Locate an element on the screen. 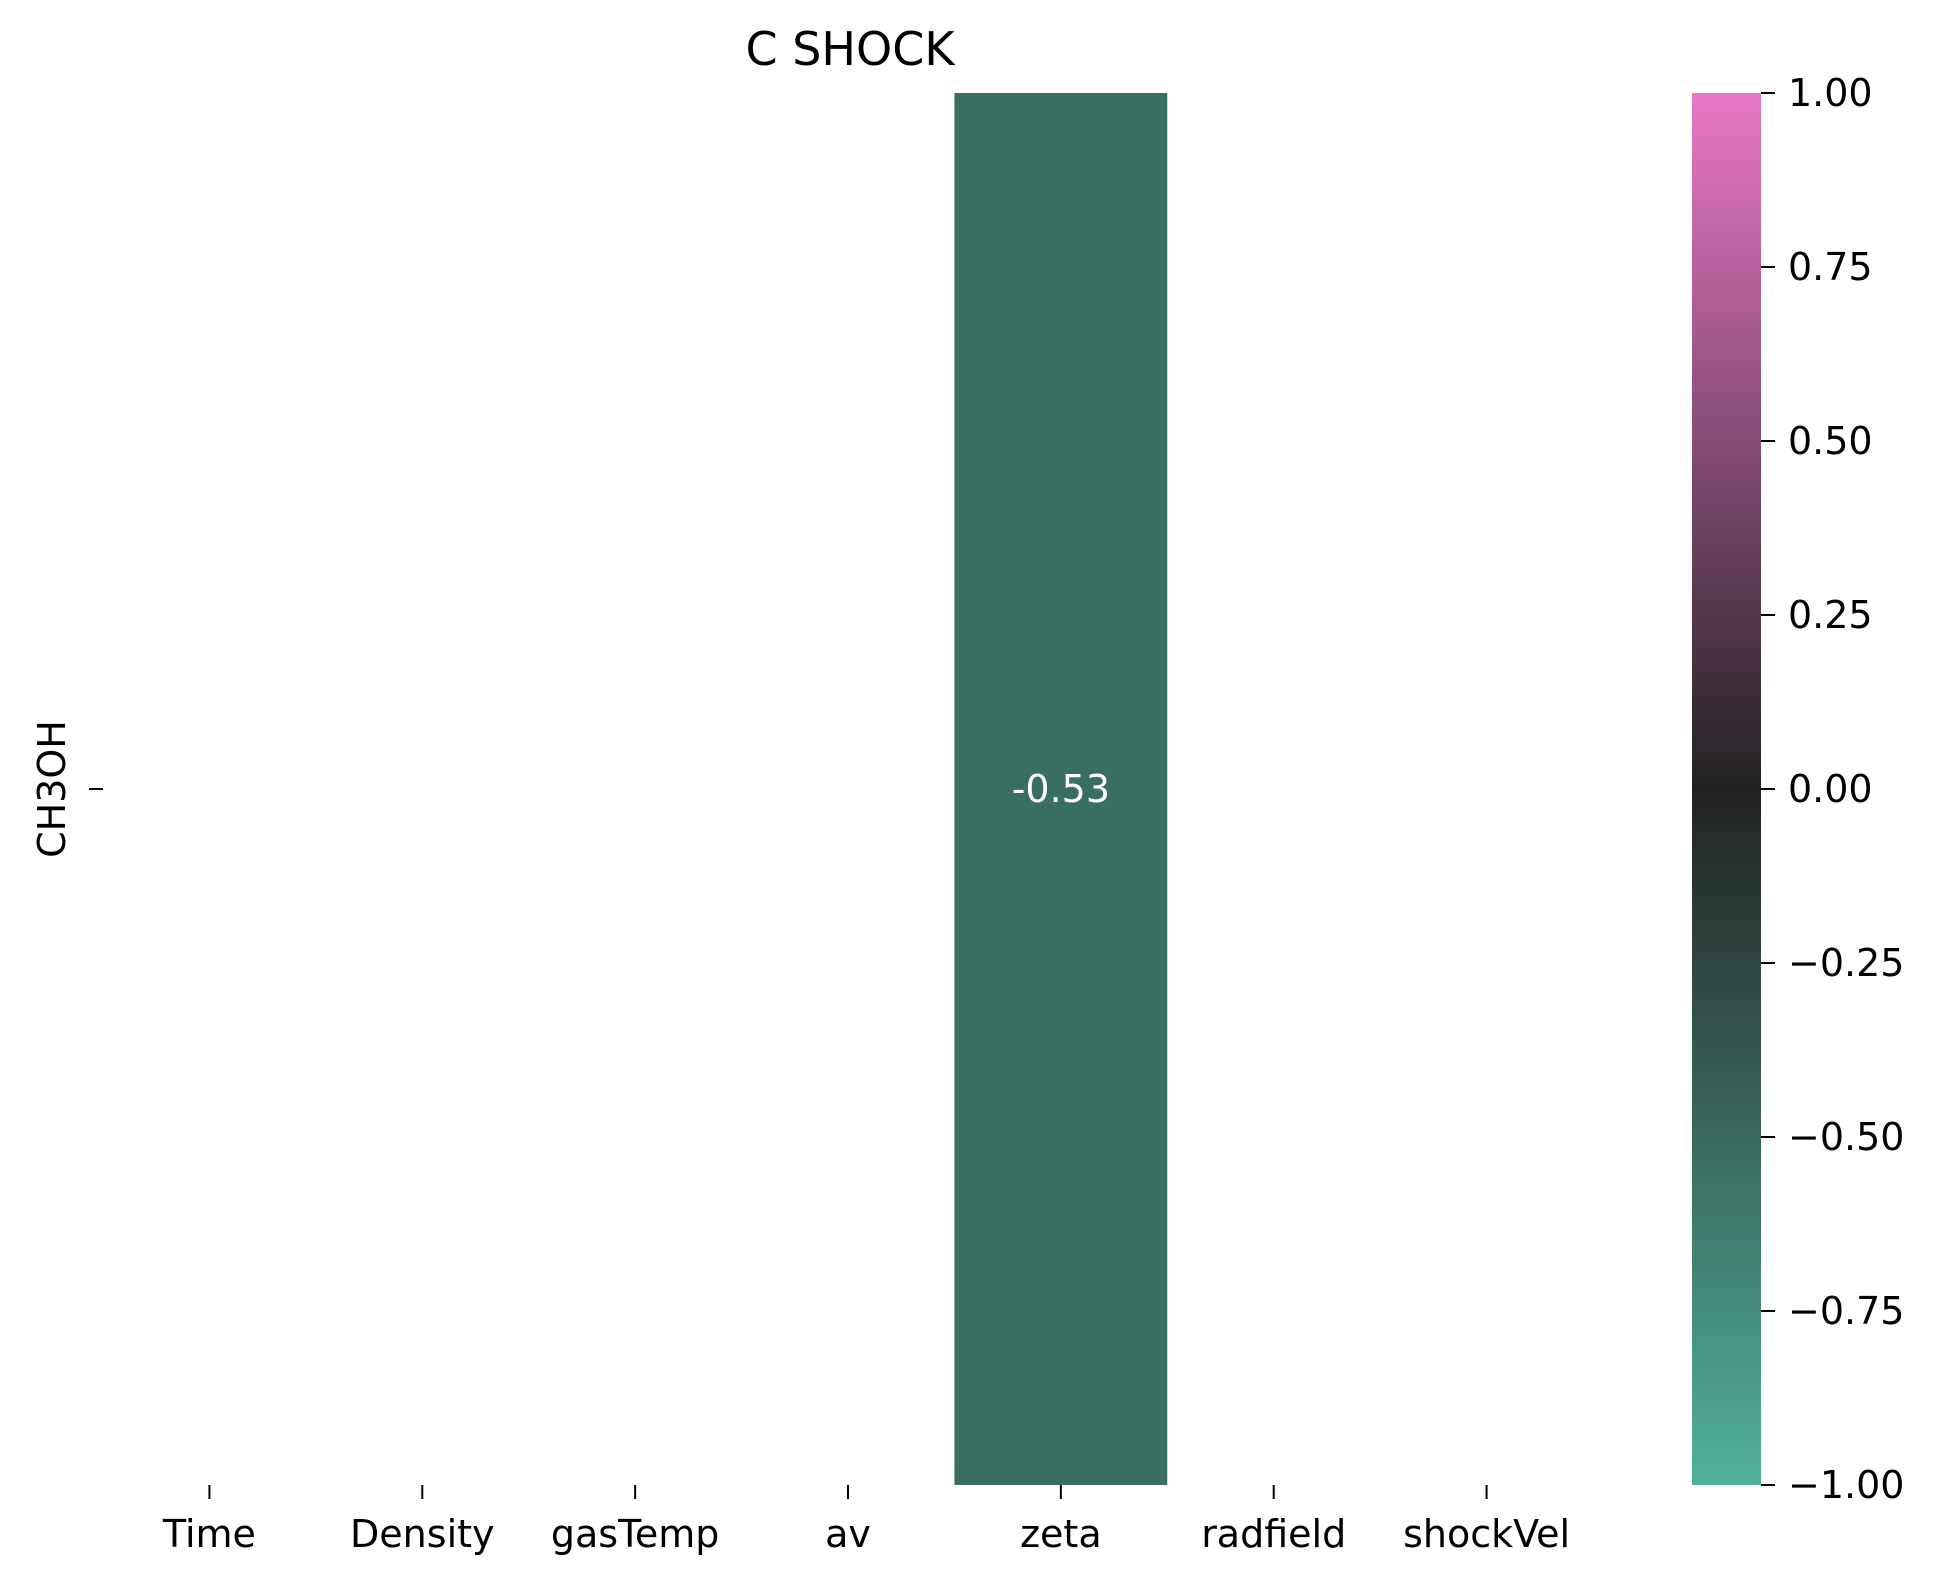 The width and height of the screenshot is (1938, 1580). x-tick-label: gasTemp is located at coordinates (635, 1534).